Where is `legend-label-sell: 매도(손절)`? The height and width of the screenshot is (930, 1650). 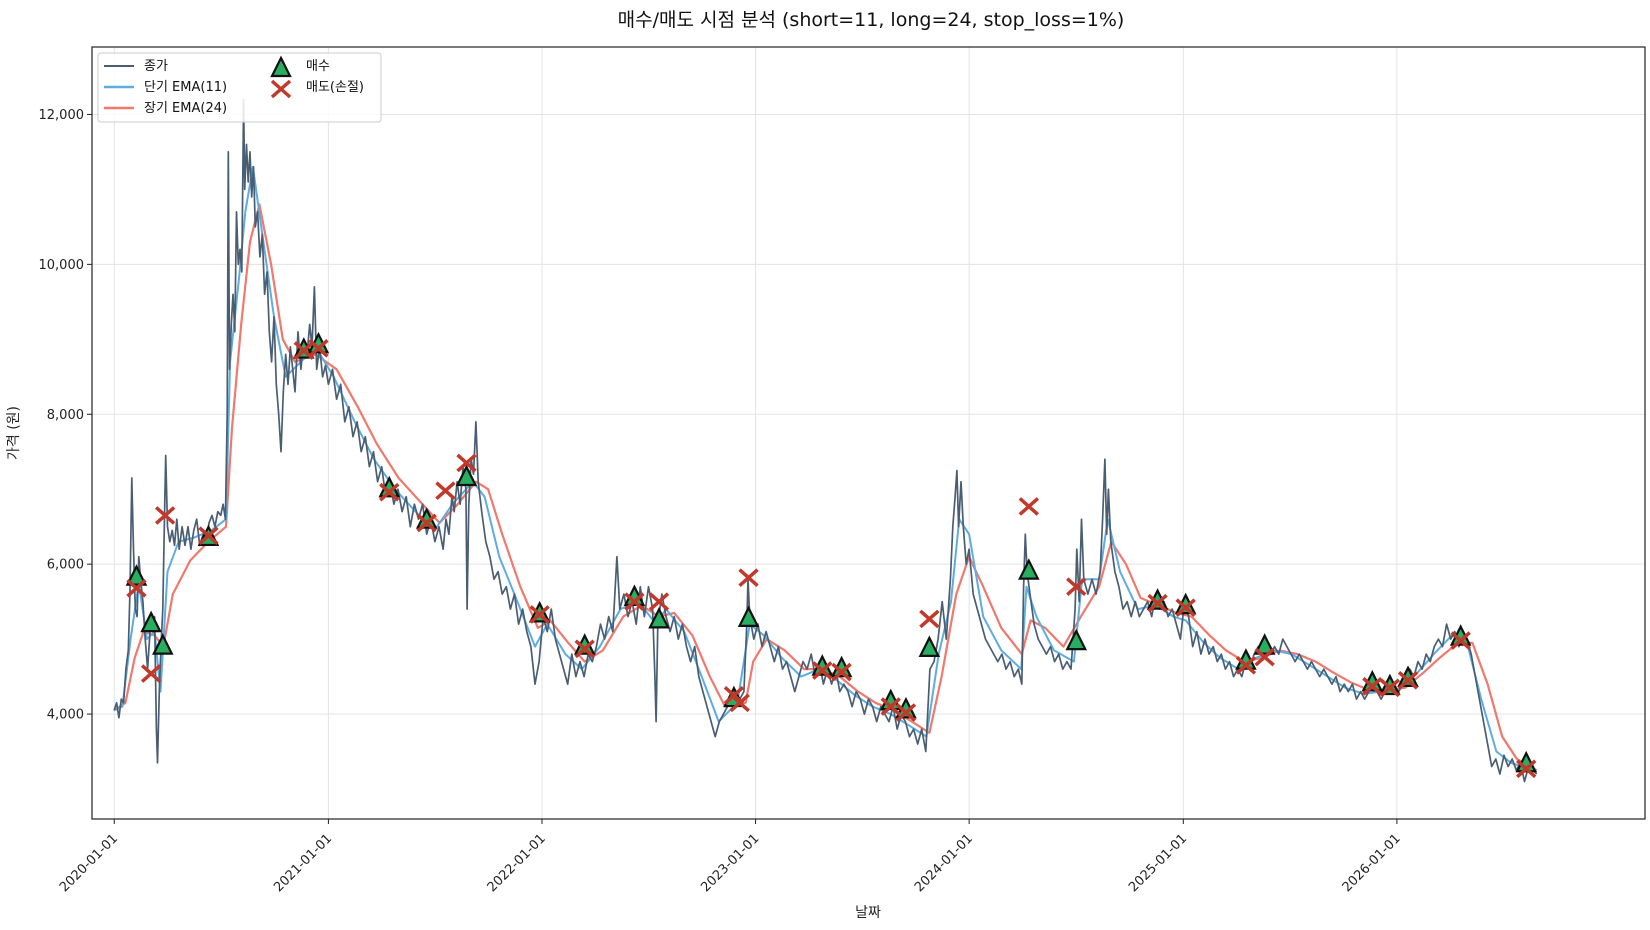 legend-label-sell: 매도(손절) is located at coordinates (335, 87).